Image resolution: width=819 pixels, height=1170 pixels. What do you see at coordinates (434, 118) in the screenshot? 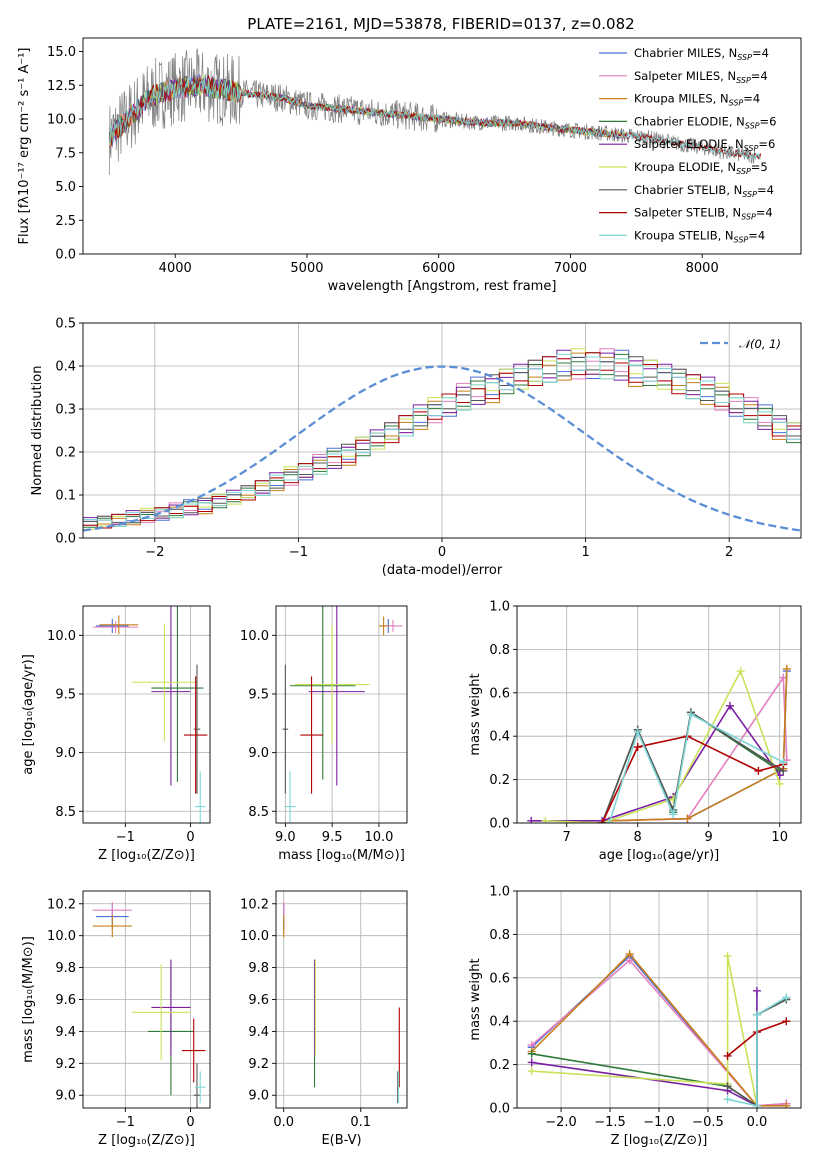
I see `spectrum-model-kroupa_stelib` at bounding box center [434, 118].